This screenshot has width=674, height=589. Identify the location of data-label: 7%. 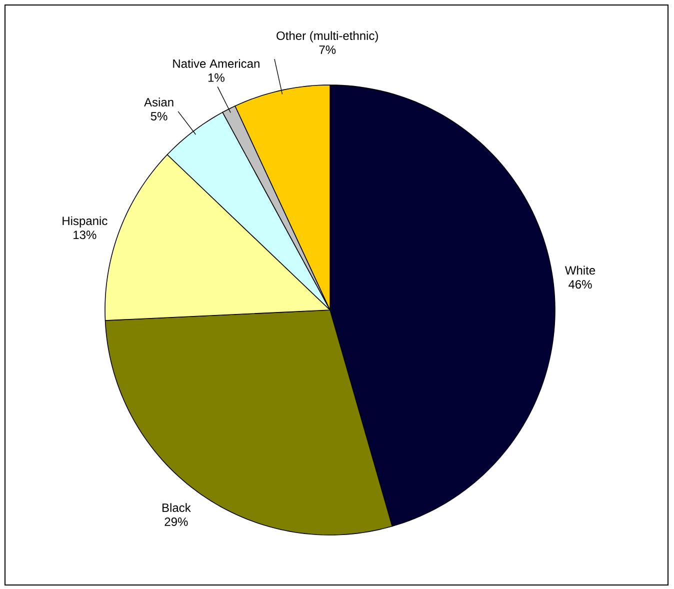
(327, 50).